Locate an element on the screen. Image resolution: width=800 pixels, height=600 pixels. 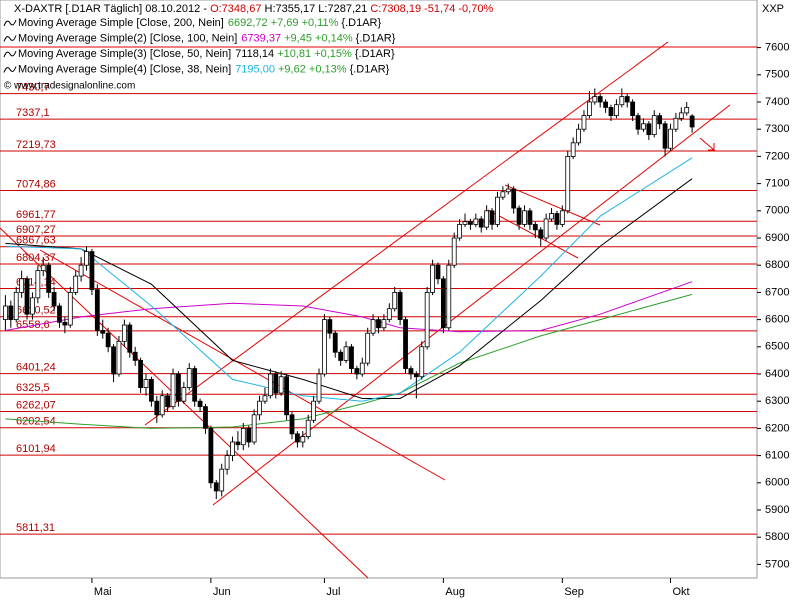
y-tick-label: 5900 is located at coordinates (777, 510).